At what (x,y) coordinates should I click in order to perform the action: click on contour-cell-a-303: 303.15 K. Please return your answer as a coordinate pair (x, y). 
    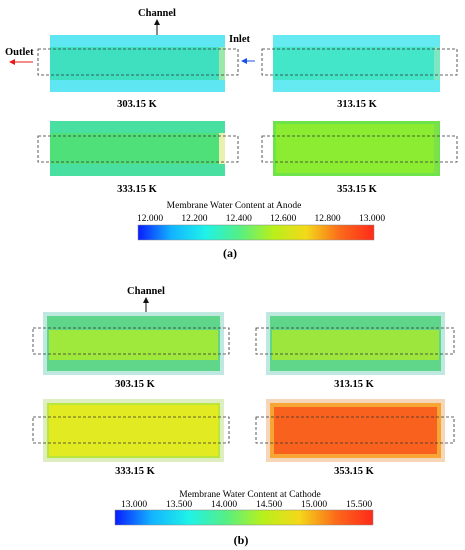
    Looking at the image, I should click on (138, 72).